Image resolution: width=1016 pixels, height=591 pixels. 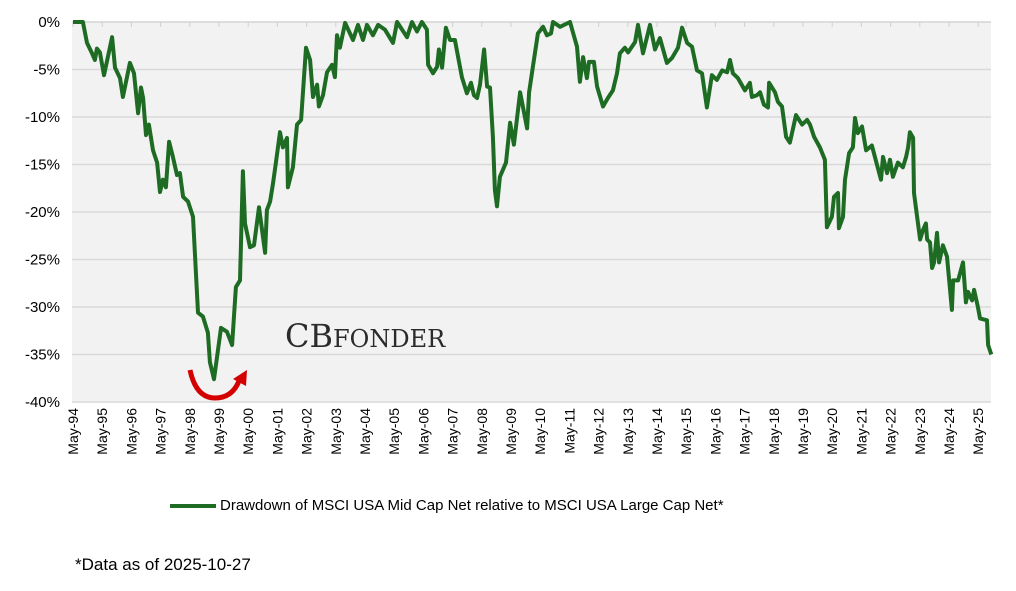 What do you see at coordinates (686, 431) in the screenshot?
I see `x-tick-label: May-15` at bounding box center [686, 431].